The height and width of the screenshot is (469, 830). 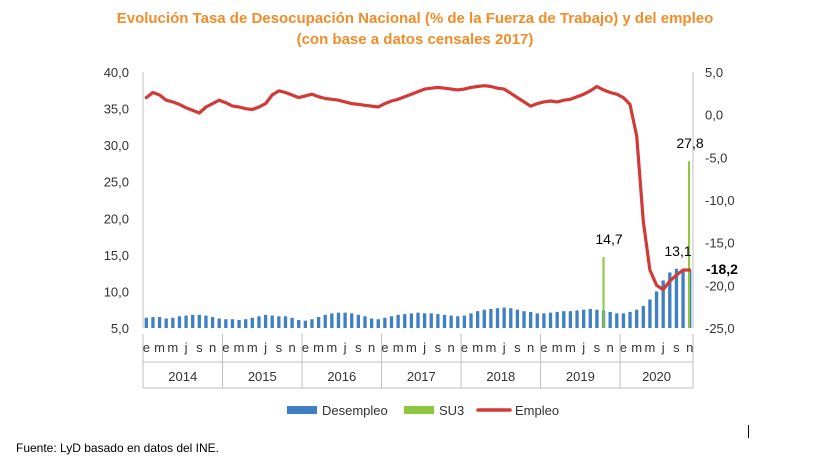 What do you see at coordinates (451, 410) in the screenshot?
I see `legend-label-su3: SU3` at bounding box center [451, 410].